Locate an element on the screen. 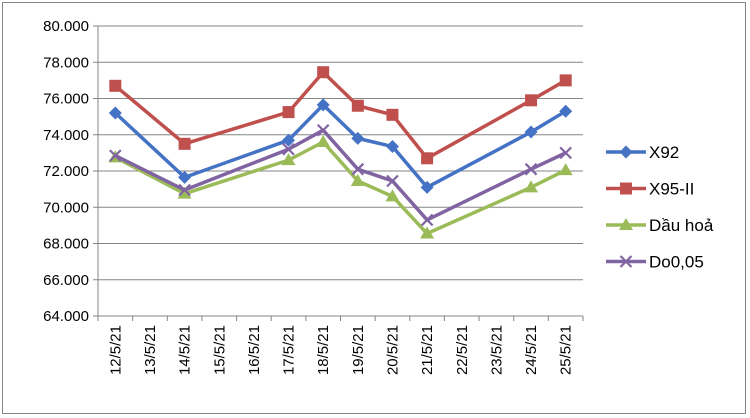 The width and height of the screenshot is (750, 418). legend-item: X95-II is located at coordinates (650, 189).